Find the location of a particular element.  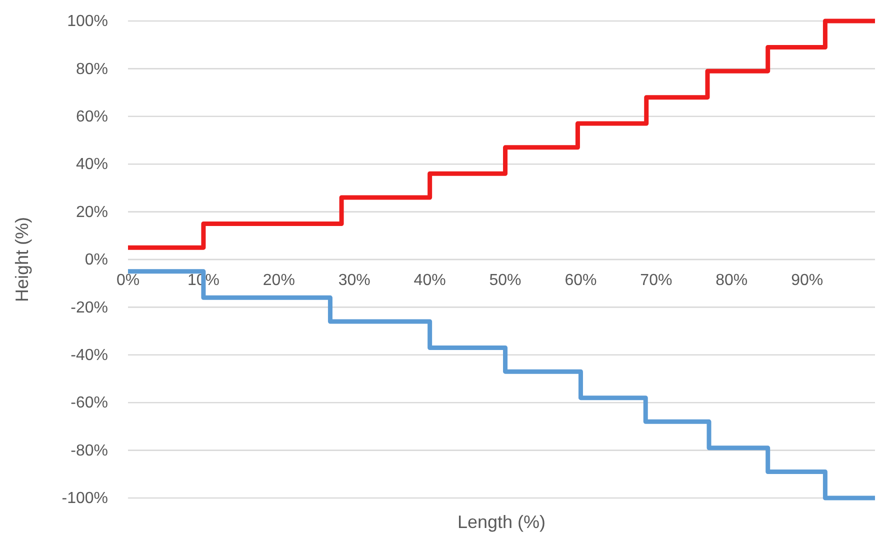

y-tick-label: -100% is located at coordinates (85, 499).